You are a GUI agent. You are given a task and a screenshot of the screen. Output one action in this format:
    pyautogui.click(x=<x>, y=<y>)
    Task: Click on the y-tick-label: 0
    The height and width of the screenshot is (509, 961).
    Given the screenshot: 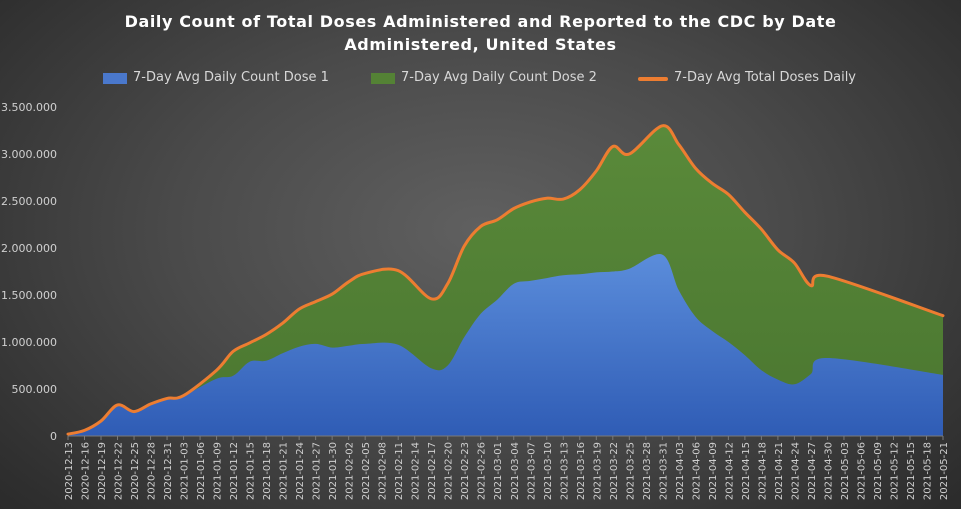 What is the action you would take?
    pyautogui.click(x=53, y=436)
    